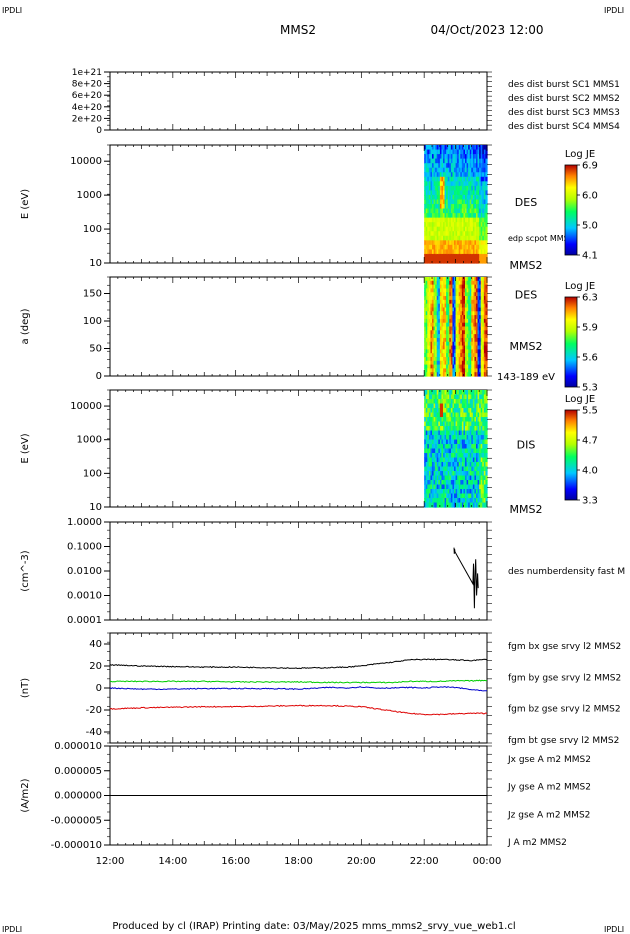 The image size is (630, 934). I want to click on colorbar-tick-label: 6.9, so click(590, 166).